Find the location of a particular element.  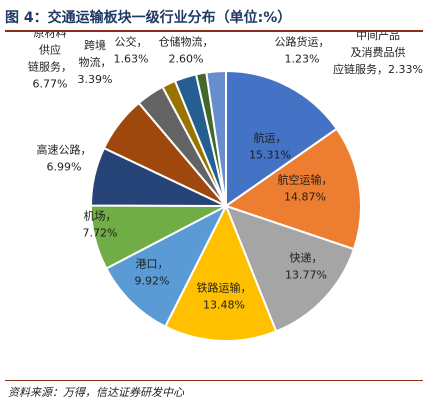

slice-label: 航运， 15.31% is located at coordinates (270, 146).